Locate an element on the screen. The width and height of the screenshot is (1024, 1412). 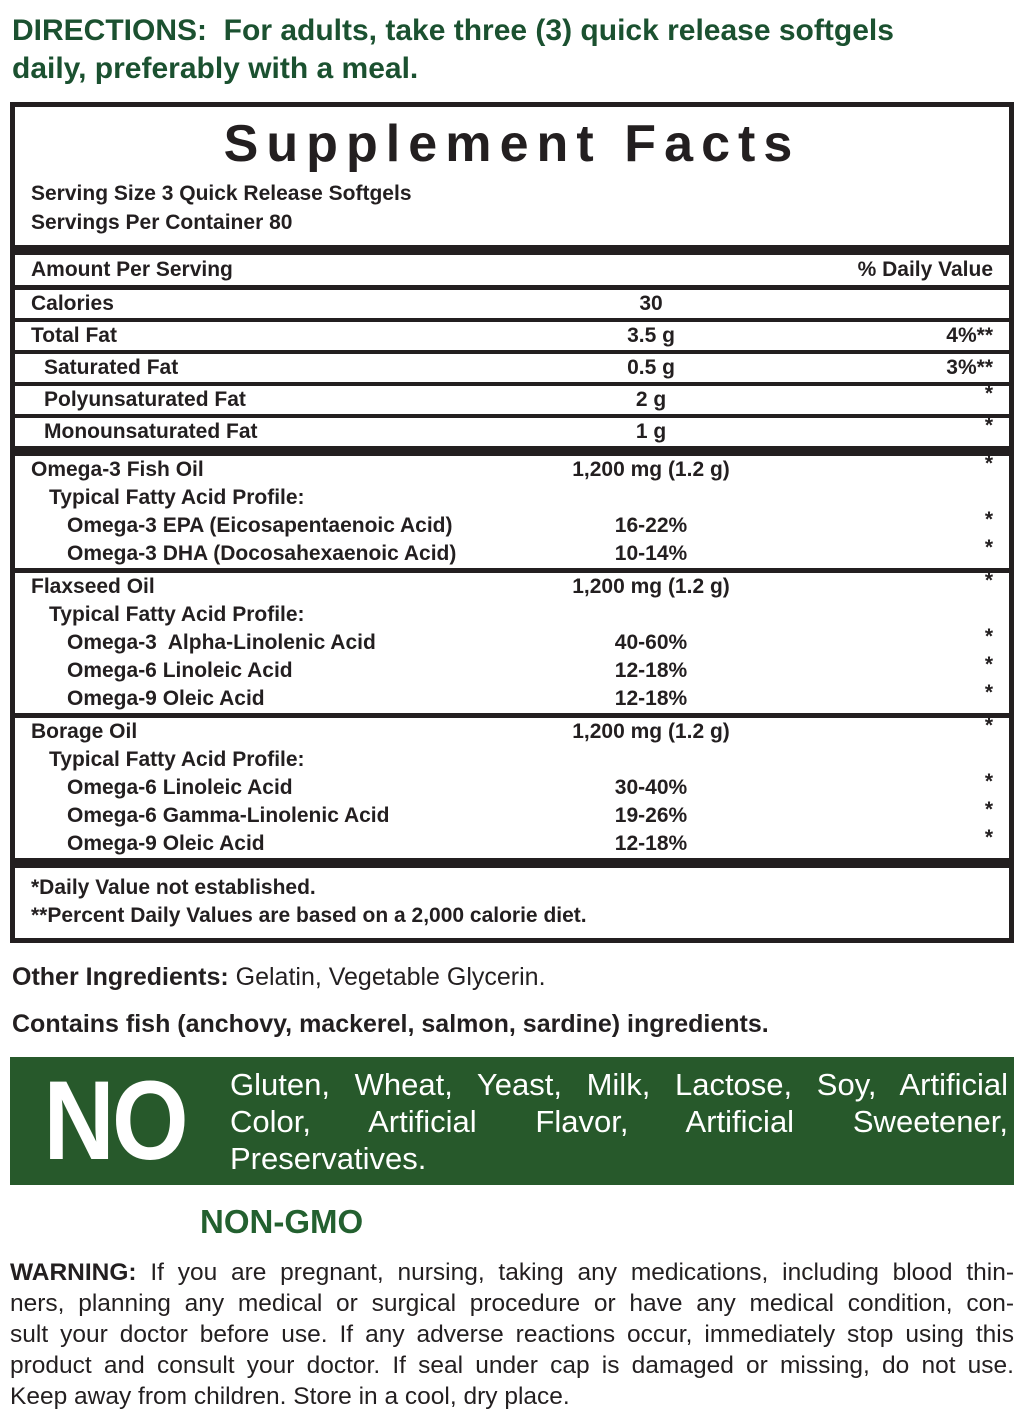
table-row-omega6-gla: Omega-6 Gamma-Linolenic Acid 19-26% * is located at coordinates (512, 814).